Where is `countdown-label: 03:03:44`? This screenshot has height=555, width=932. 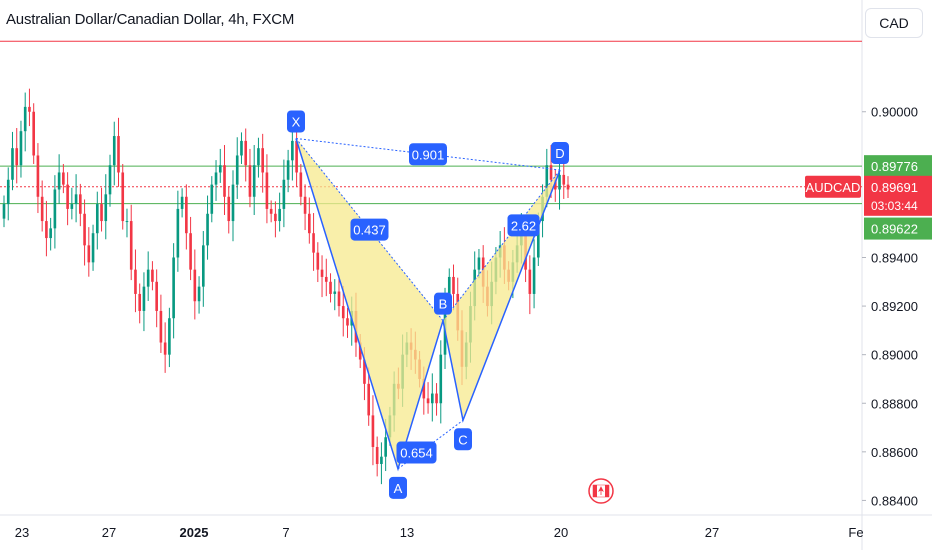 countdown-label: 03:03:44 is located at coordinates (894, 206).